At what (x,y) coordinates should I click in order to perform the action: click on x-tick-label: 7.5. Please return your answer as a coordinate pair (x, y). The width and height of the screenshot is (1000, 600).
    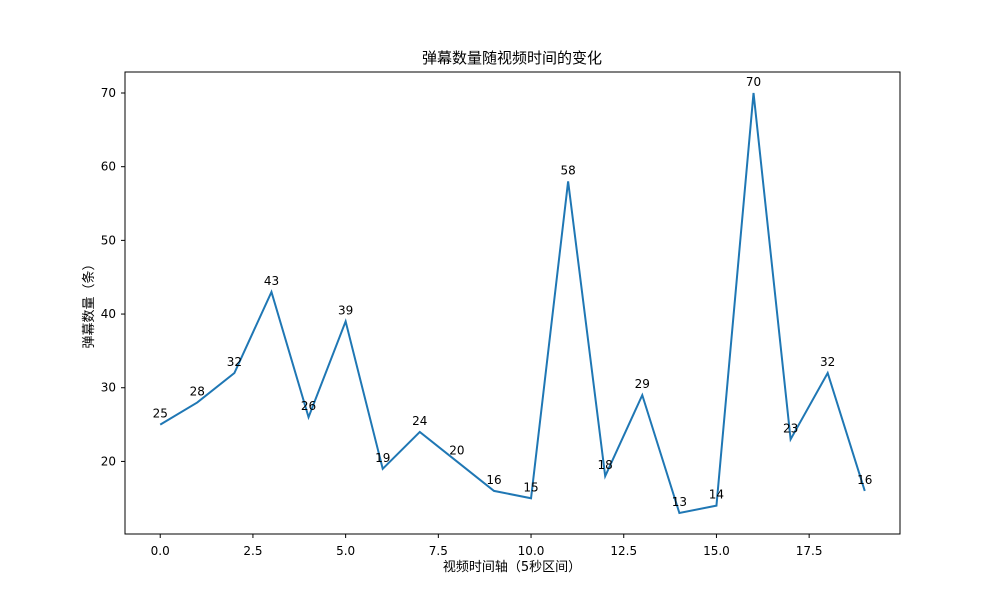
    Looking at the image, I should click on (438, 551).